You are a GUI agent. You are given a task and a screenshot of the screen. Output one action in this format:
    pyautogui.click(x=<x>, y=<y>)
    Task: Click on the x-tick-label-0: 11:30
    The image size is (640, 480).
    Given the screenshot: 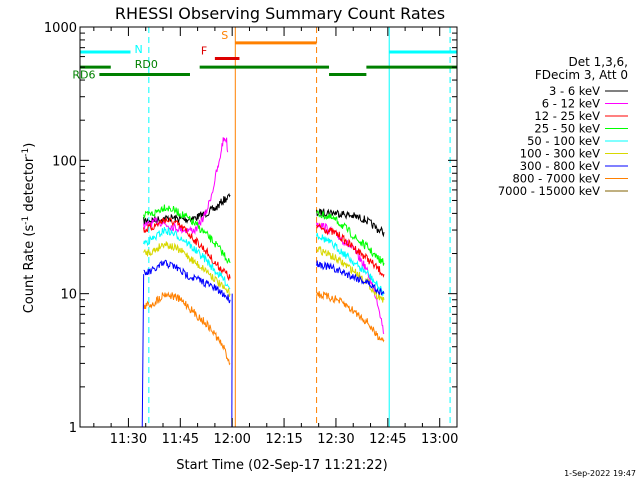 What is the action you would take?
    pyautogui.click(x=128, y=439)
    